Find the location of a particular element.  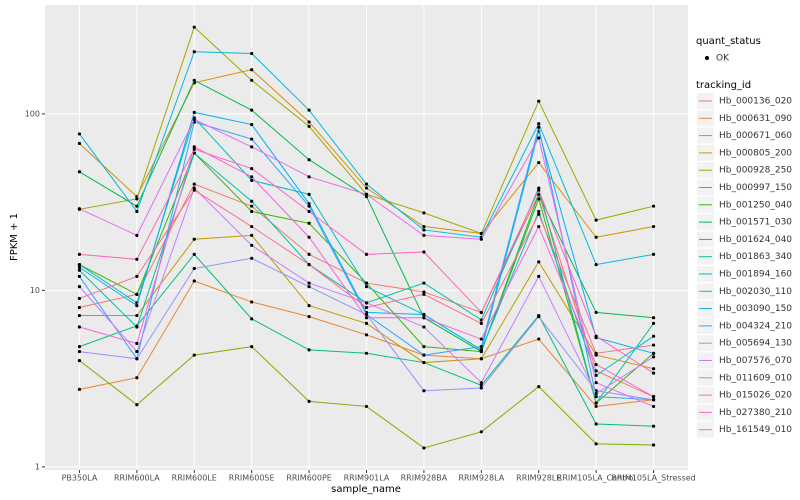

legend-label: Hb_000997_150 is located at coordinates (755, 188).